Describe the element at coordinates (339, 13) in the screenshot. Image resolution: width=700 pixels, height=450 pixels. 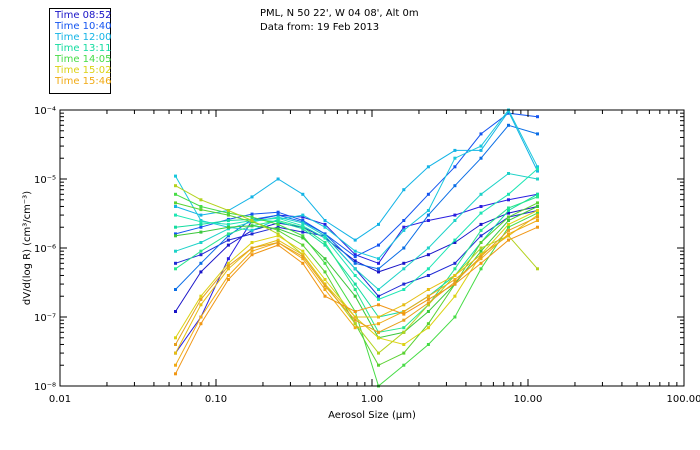
I see `chart-title: PML, N 50 22', W 04 08', Alt 0m` at that location.